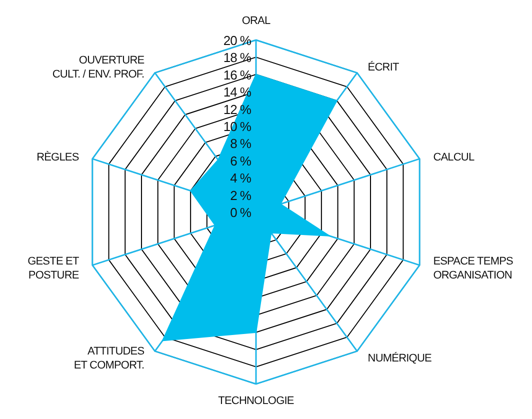  I want to click on spoke-label: NUMÉRIQUE, so click(400, 358).